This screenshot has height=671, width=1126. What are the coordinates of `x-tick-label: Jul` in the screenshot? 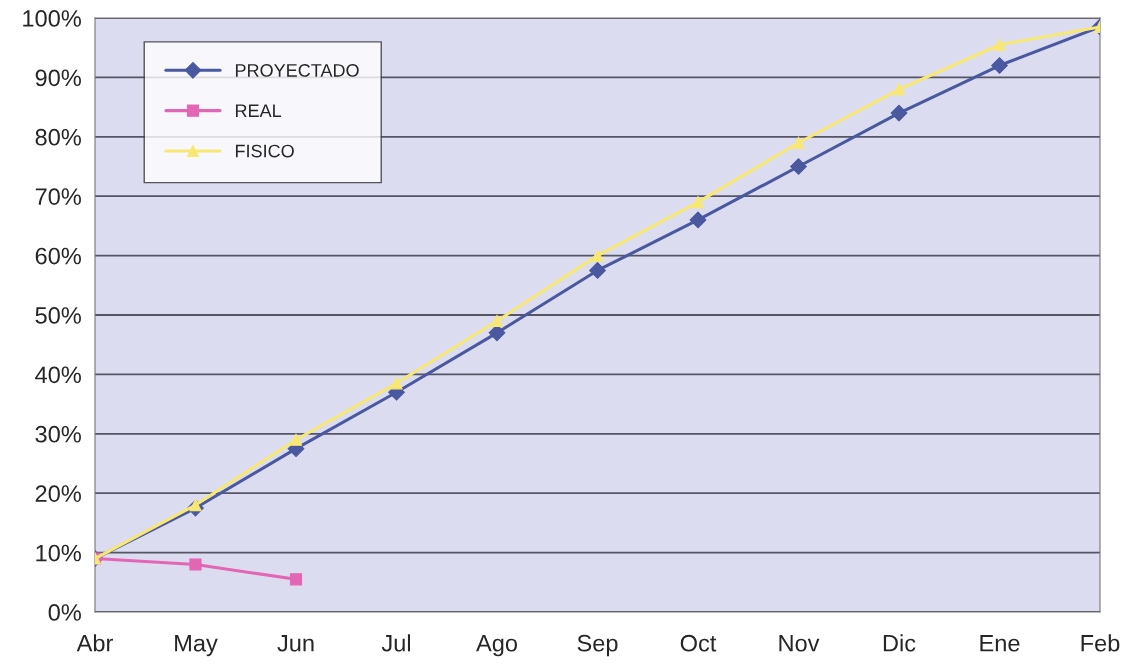 It's located at (396, 643).